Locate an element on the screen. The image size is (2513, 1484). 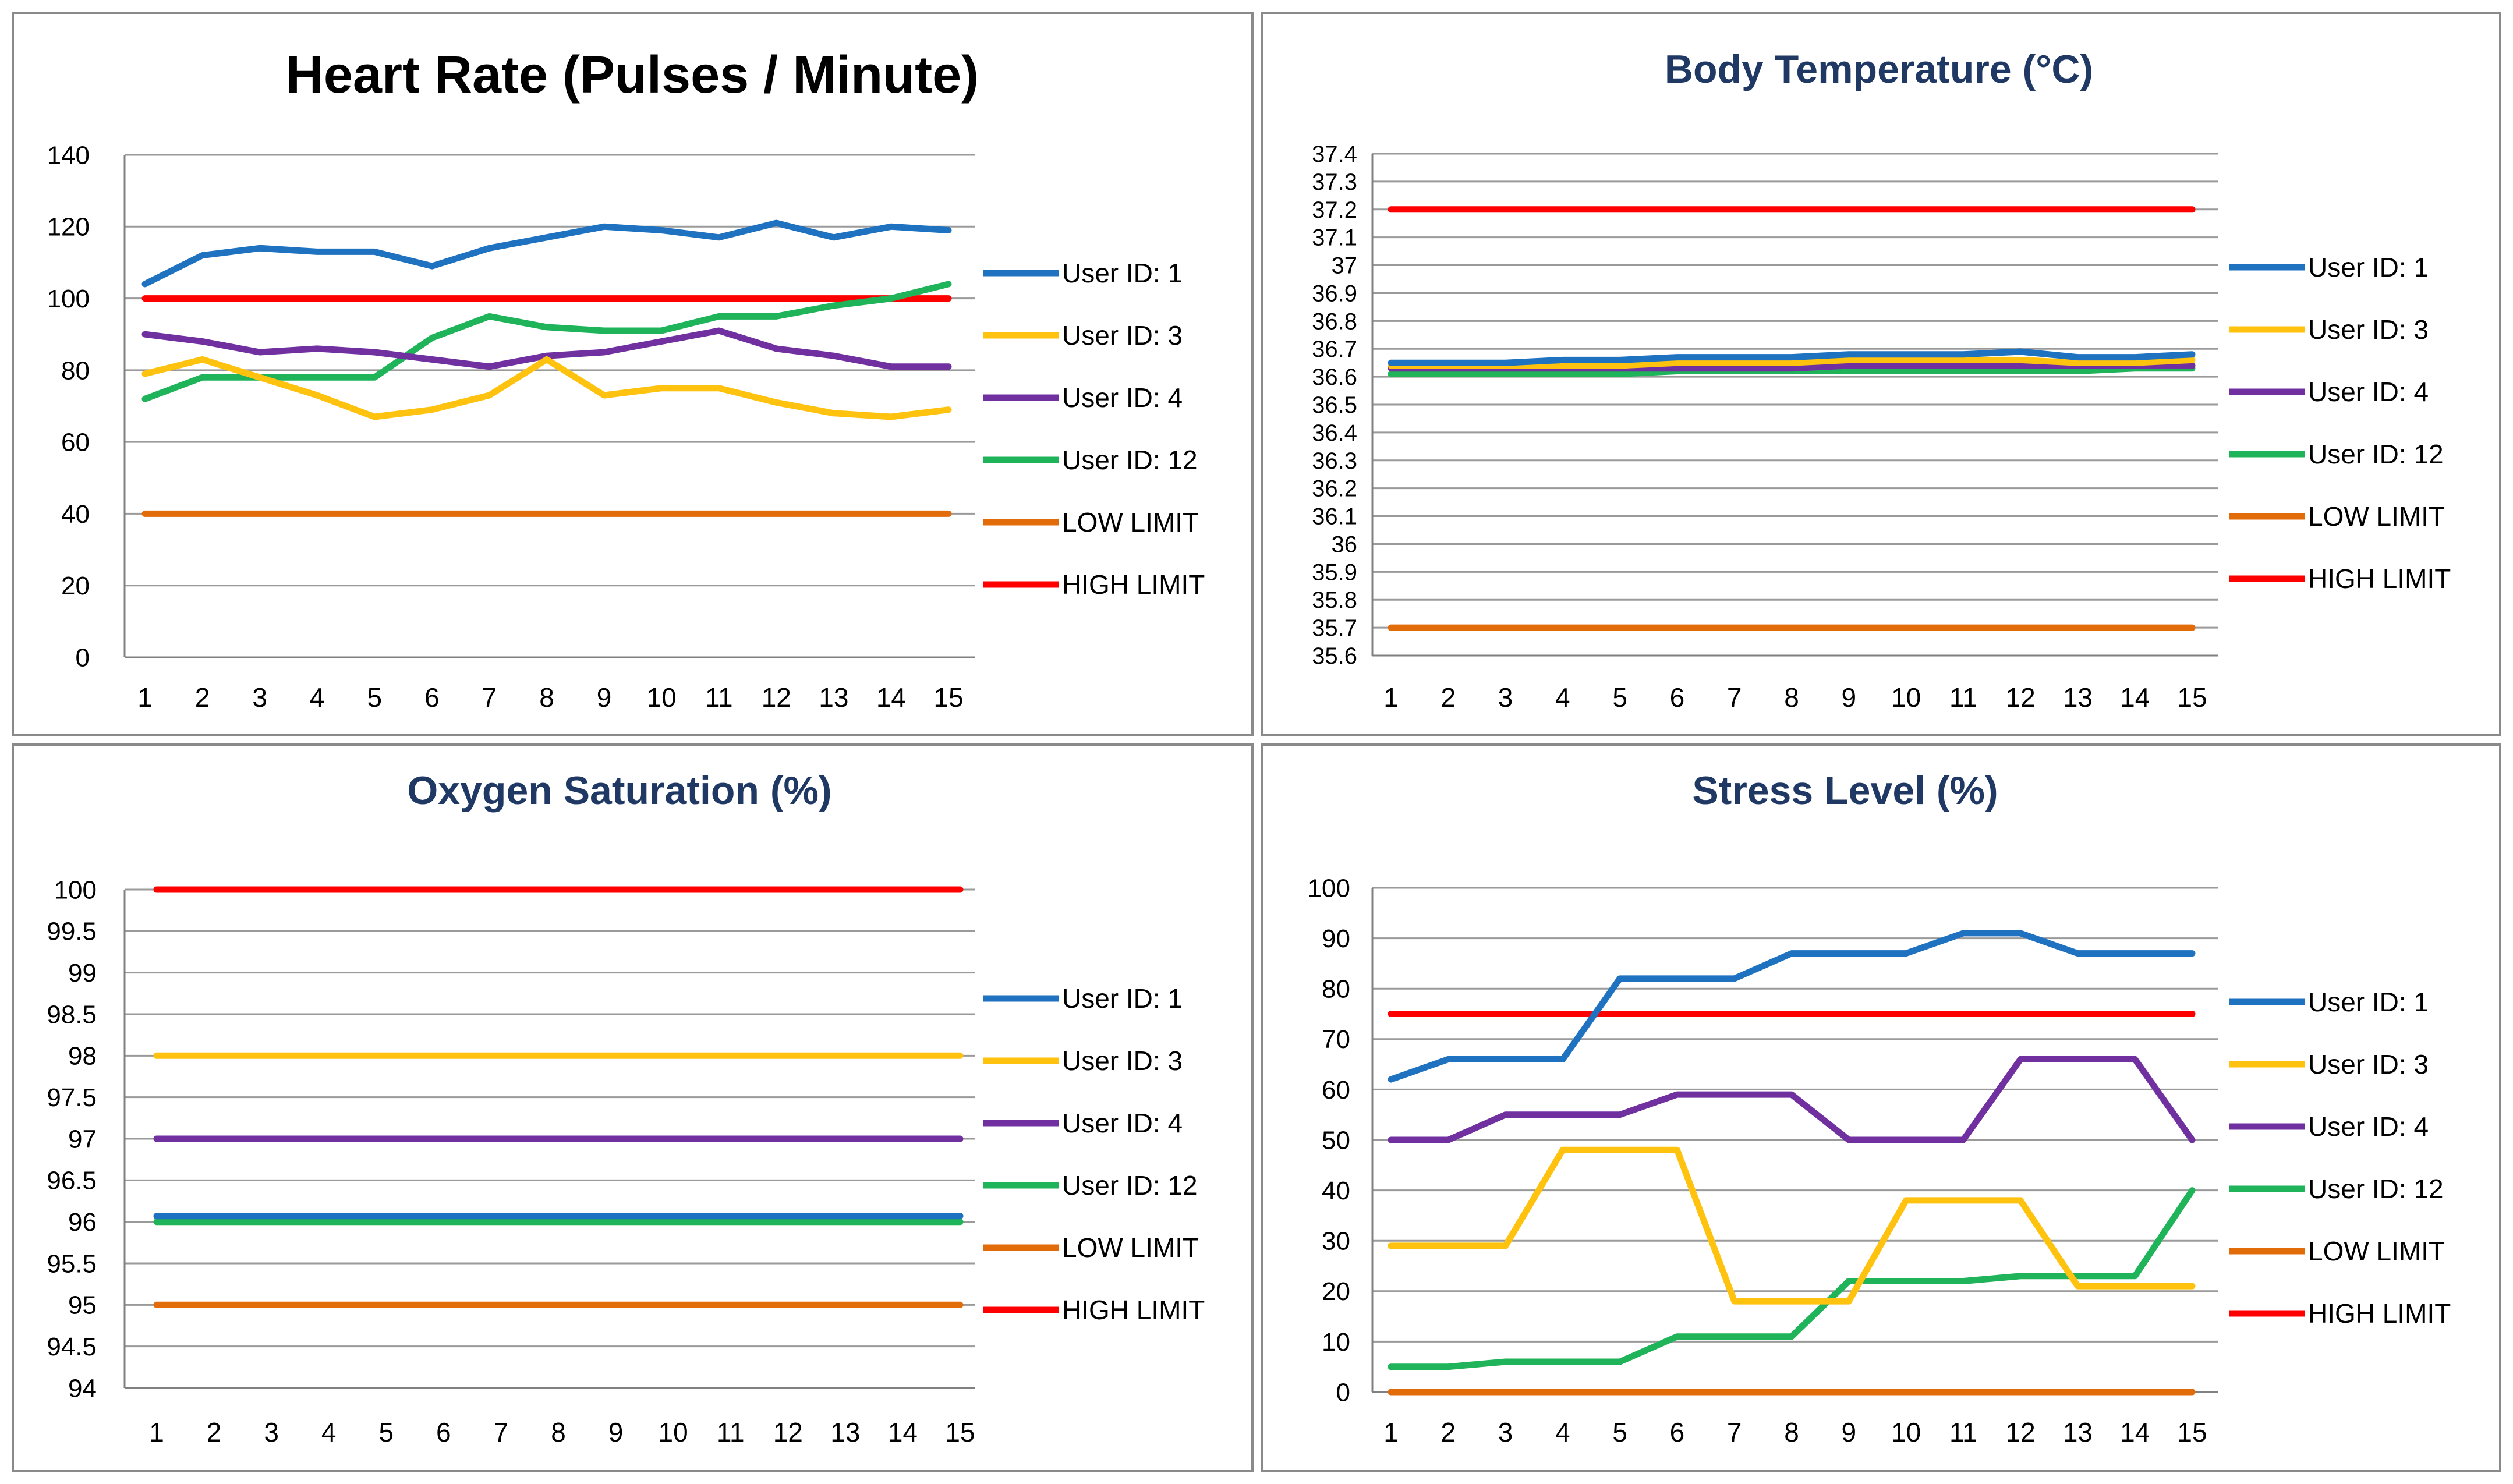
stress-level-y-tick-label: 100 is located at coordinates (1329, 888).